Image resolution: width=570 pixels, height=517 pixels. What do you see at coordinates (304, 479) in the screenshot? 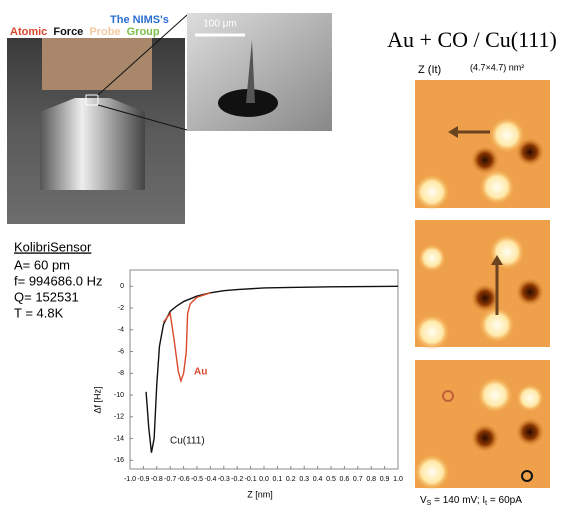
I see `x-tick-label: 0.3` at bounding box center [304, 479].